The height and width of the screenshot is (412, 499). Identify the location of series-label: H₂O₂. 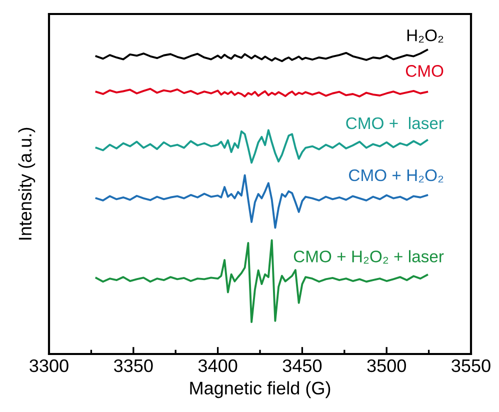
(425, 36).